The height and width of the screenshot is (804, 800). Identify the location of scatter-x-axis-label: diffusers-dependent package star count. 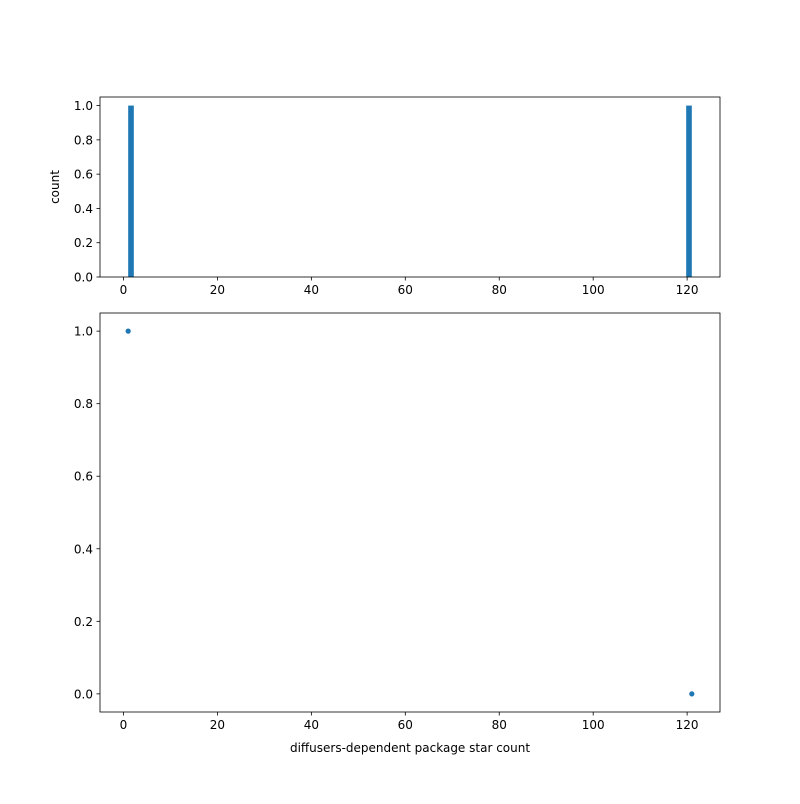
(410, 748).